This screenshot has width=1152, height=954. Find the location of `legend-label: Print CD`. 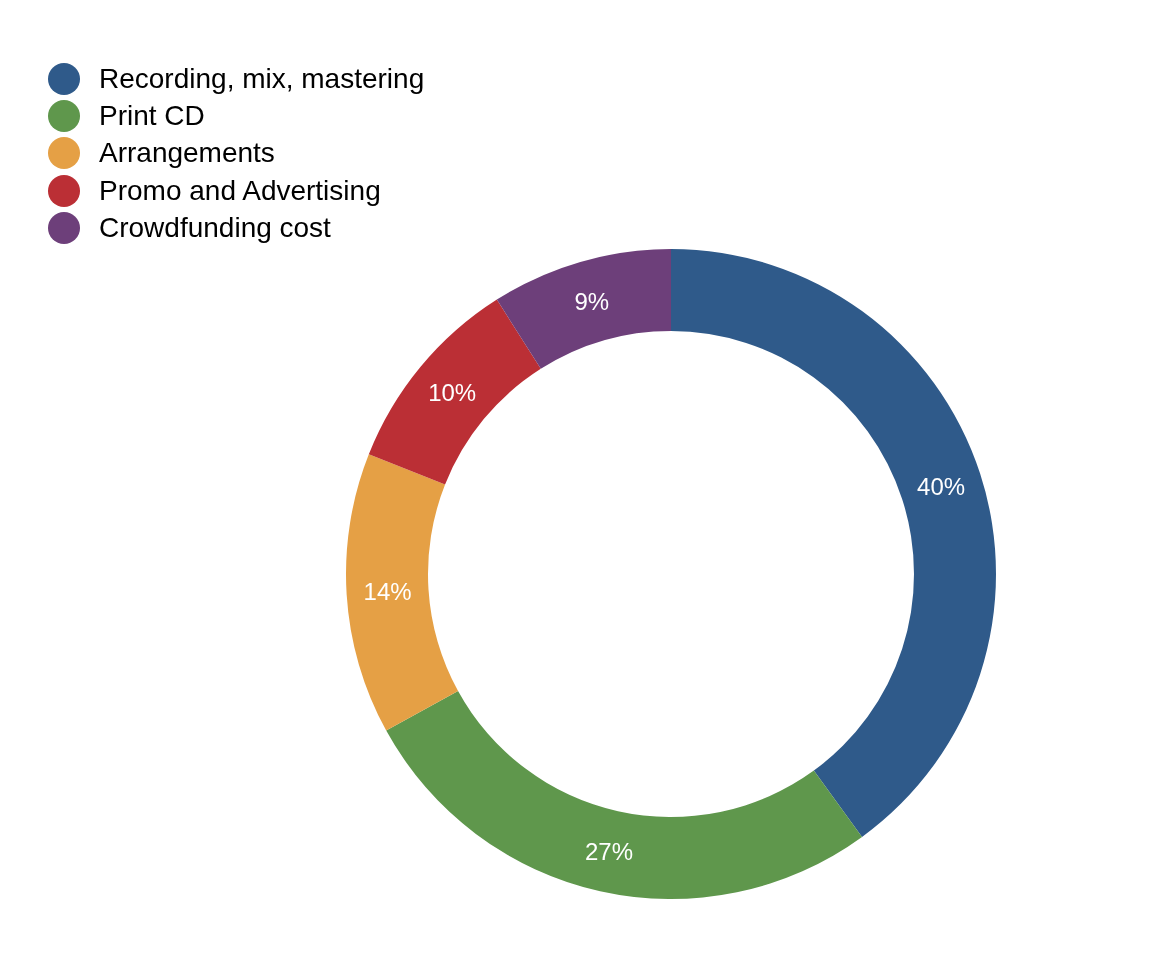

legend-label: Print CD is located at coordinates (152, 115).